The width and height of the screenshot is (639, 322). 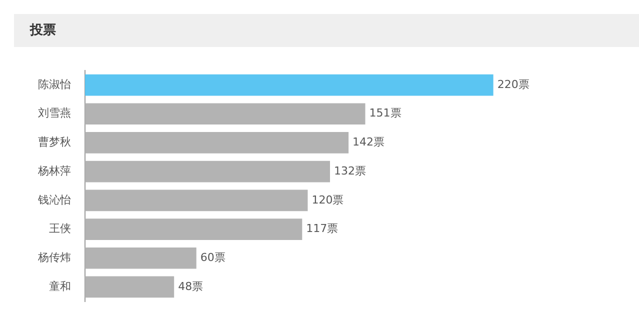 What do you see at coordinates (191, 286) in the screenshot?
I see `data-label: 48票` at bounding box center [191, 286].